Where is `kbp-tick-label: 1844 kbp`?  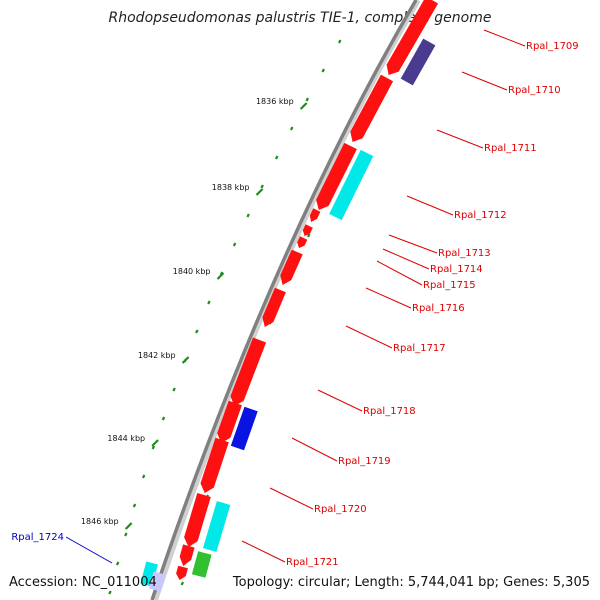 kbp-tick-label: 1844 kbp is located at coordinates (126, 438).